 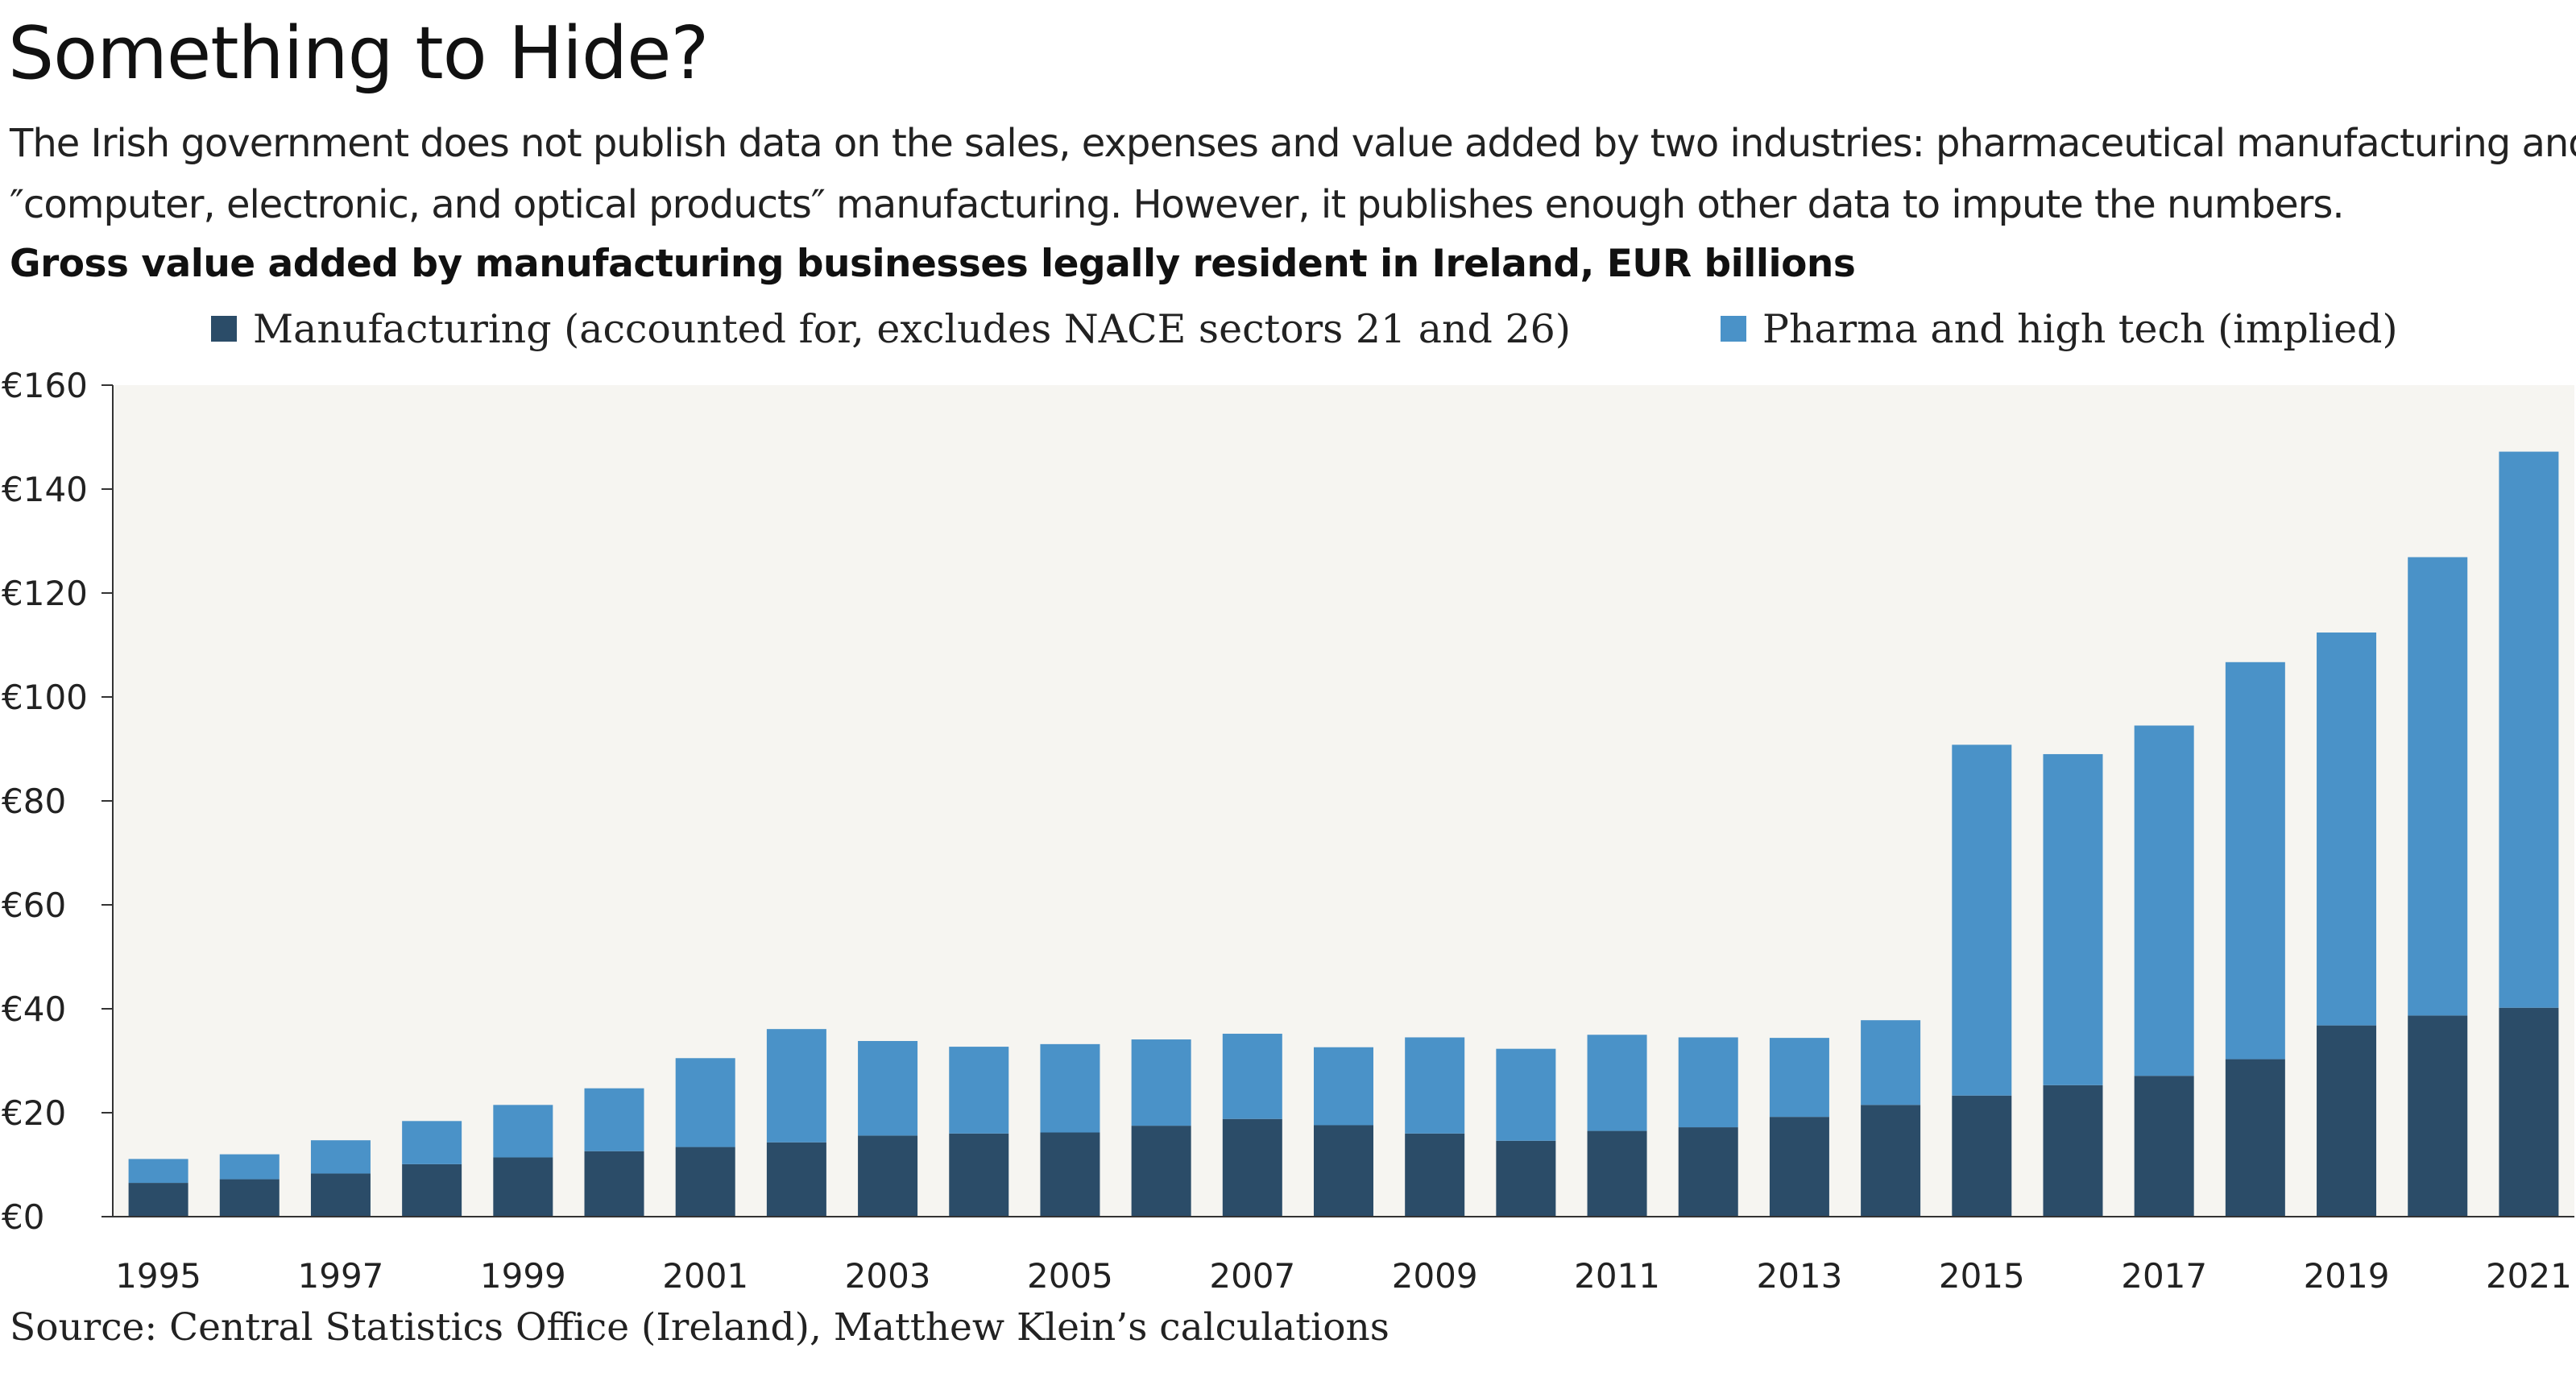 I want to click on bar-pharma-1998, so click(x=432, y=1142).